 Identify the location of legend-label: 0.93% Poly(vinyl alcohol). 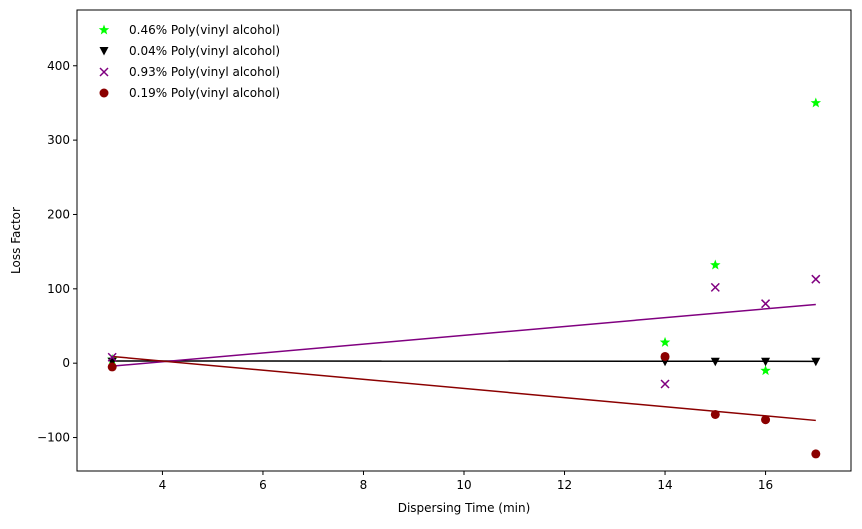
(204, 72).